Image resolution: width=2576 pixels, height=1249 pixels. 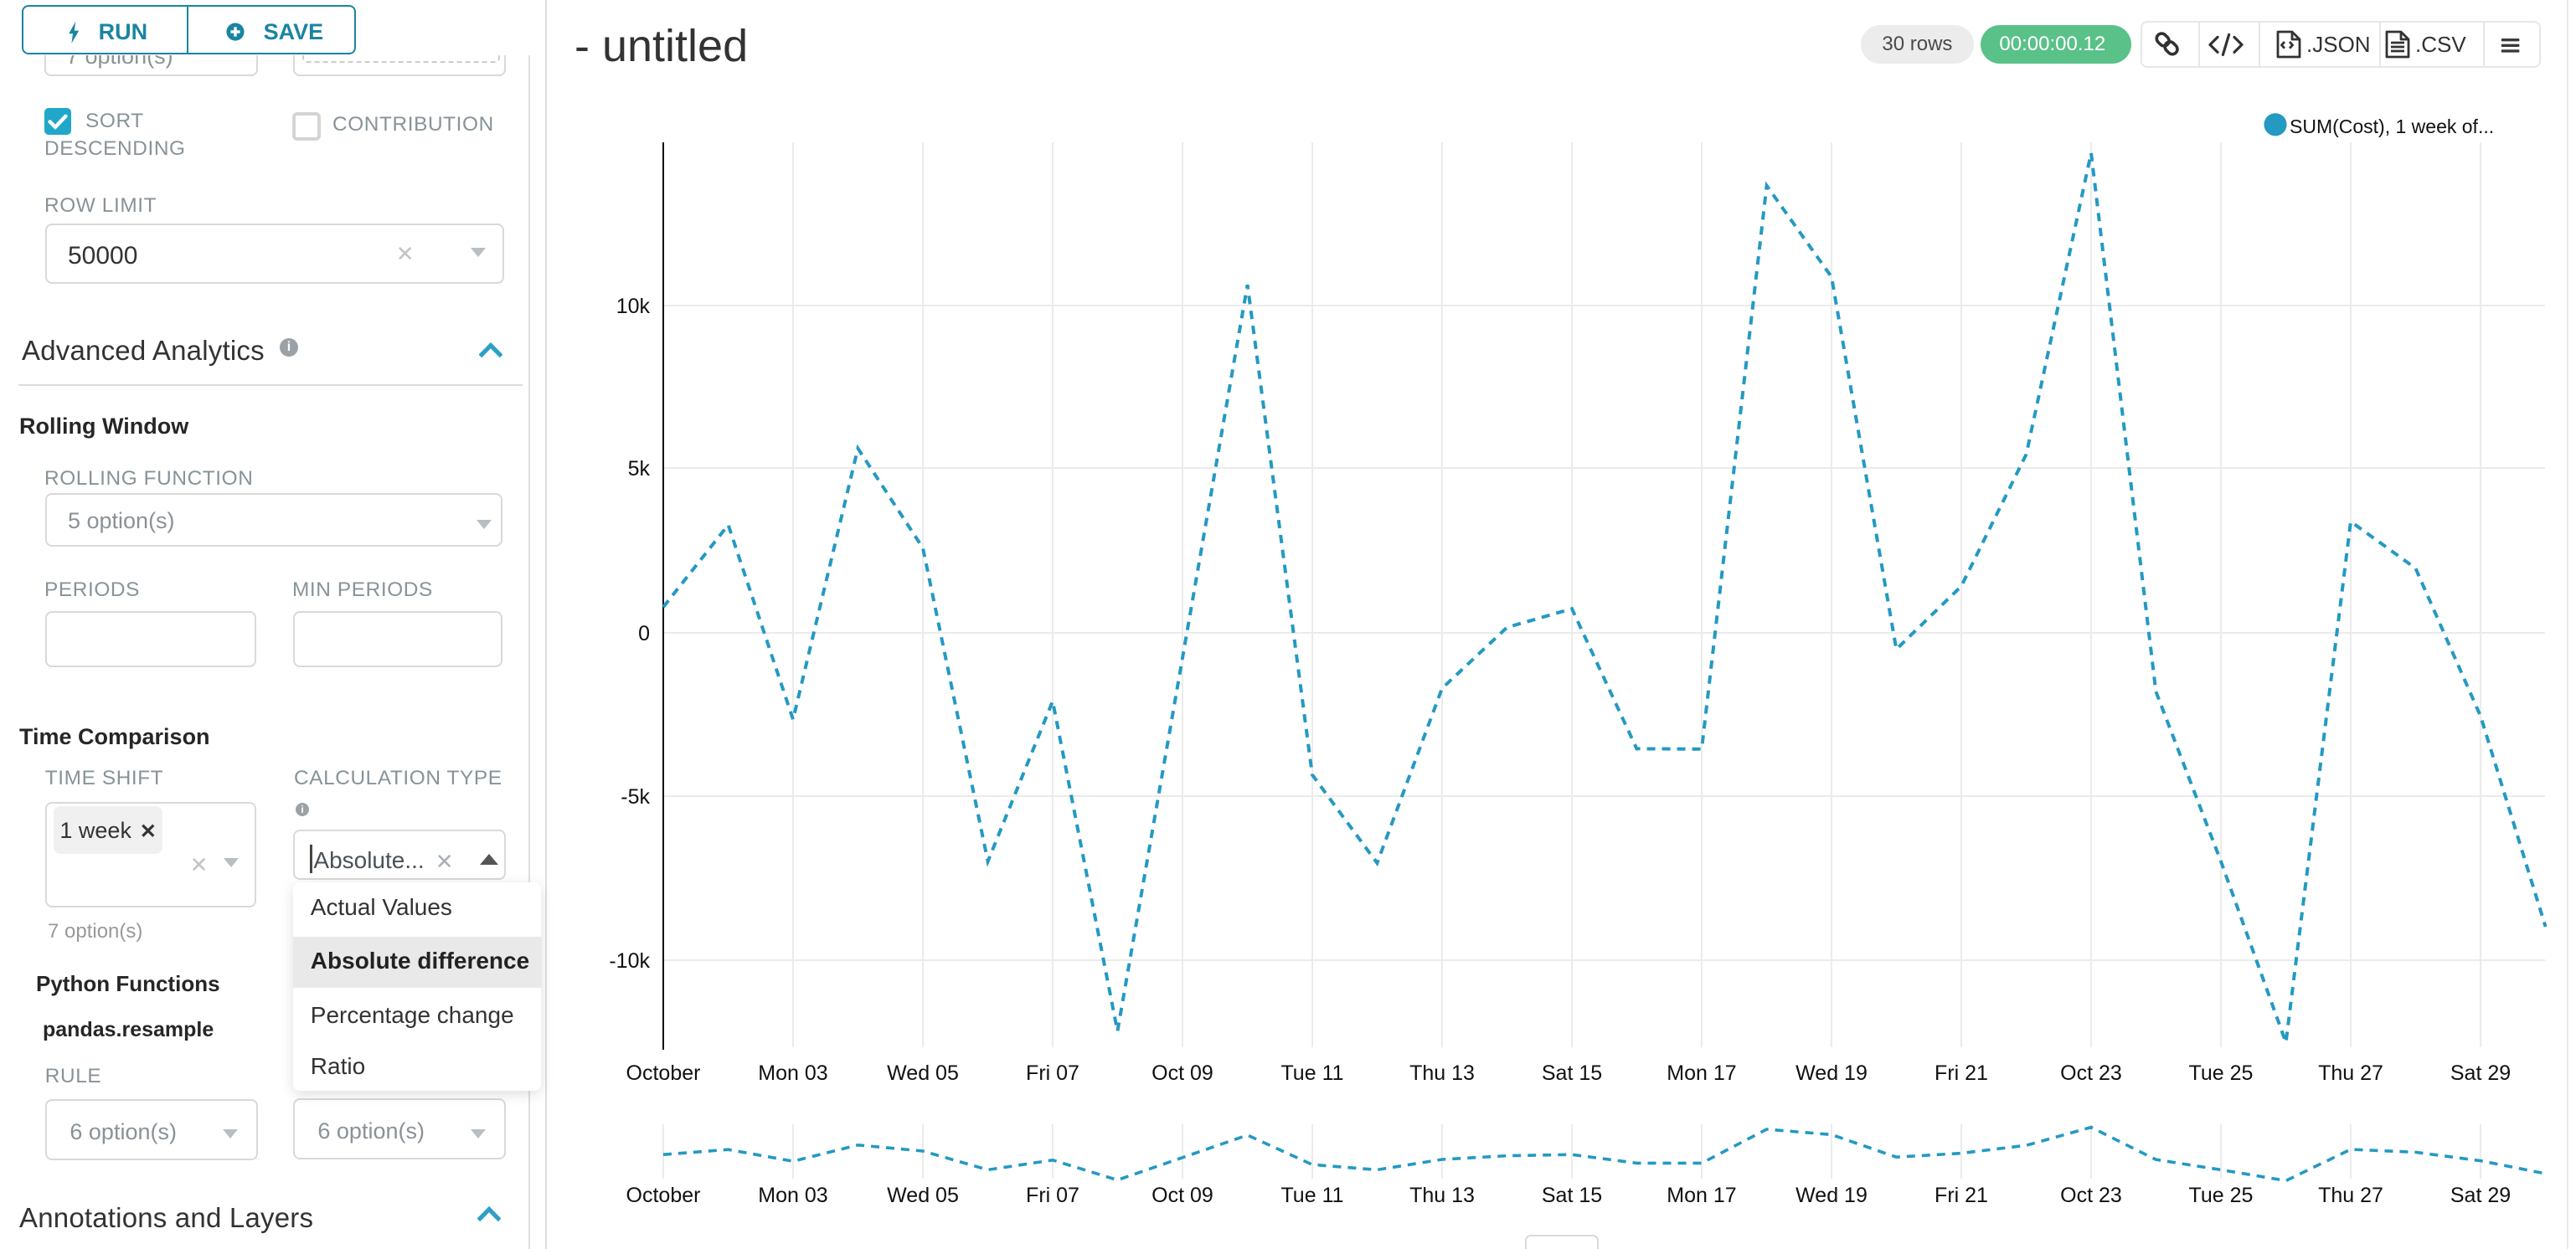 I want to click on svg-text: 10k, so click(x=633, y=306).